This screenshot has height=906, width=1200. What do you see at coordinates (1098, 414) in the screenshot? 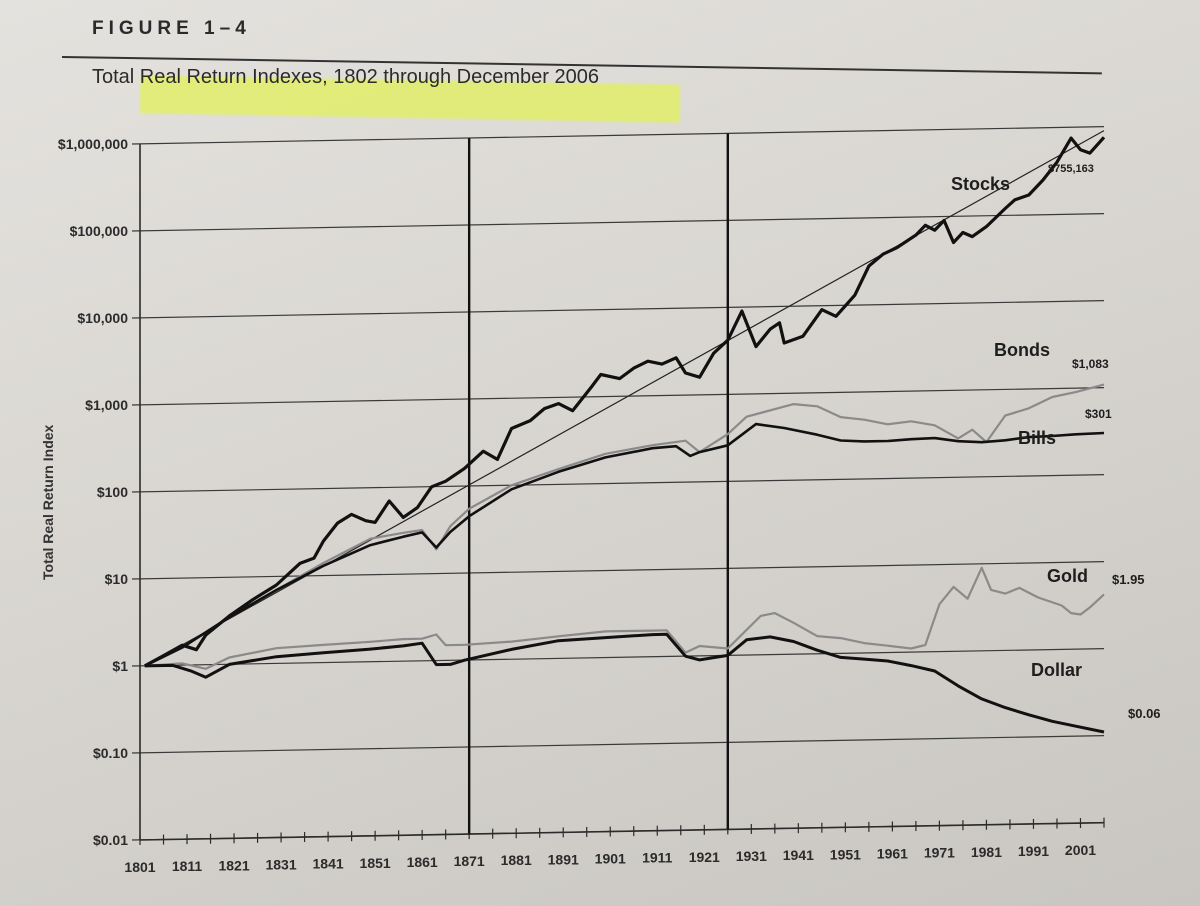
I see `bills-end-value: $301` at bounding box center [1098, 414].